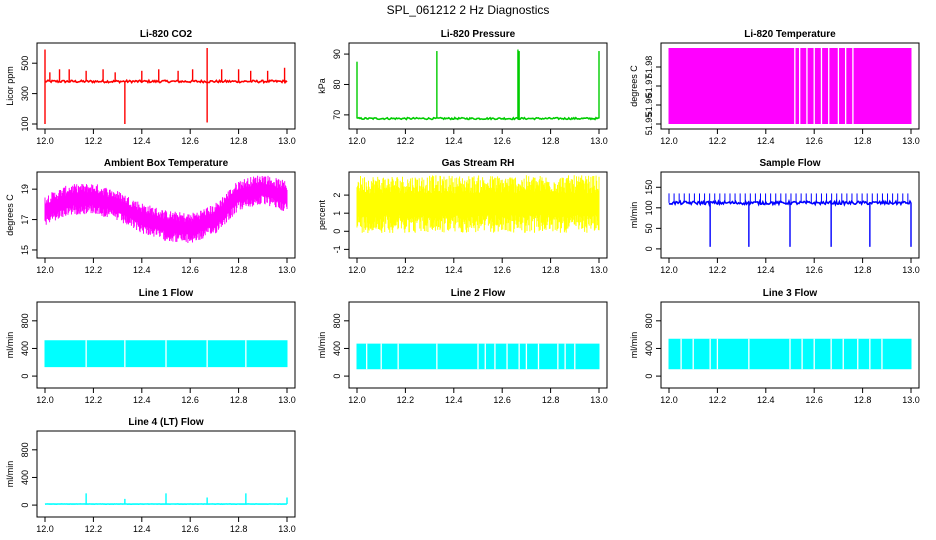 Image resolution: width=936 pixels, height=540 pixels. I want to click on y-tick-label: 19, so click(25, 189).